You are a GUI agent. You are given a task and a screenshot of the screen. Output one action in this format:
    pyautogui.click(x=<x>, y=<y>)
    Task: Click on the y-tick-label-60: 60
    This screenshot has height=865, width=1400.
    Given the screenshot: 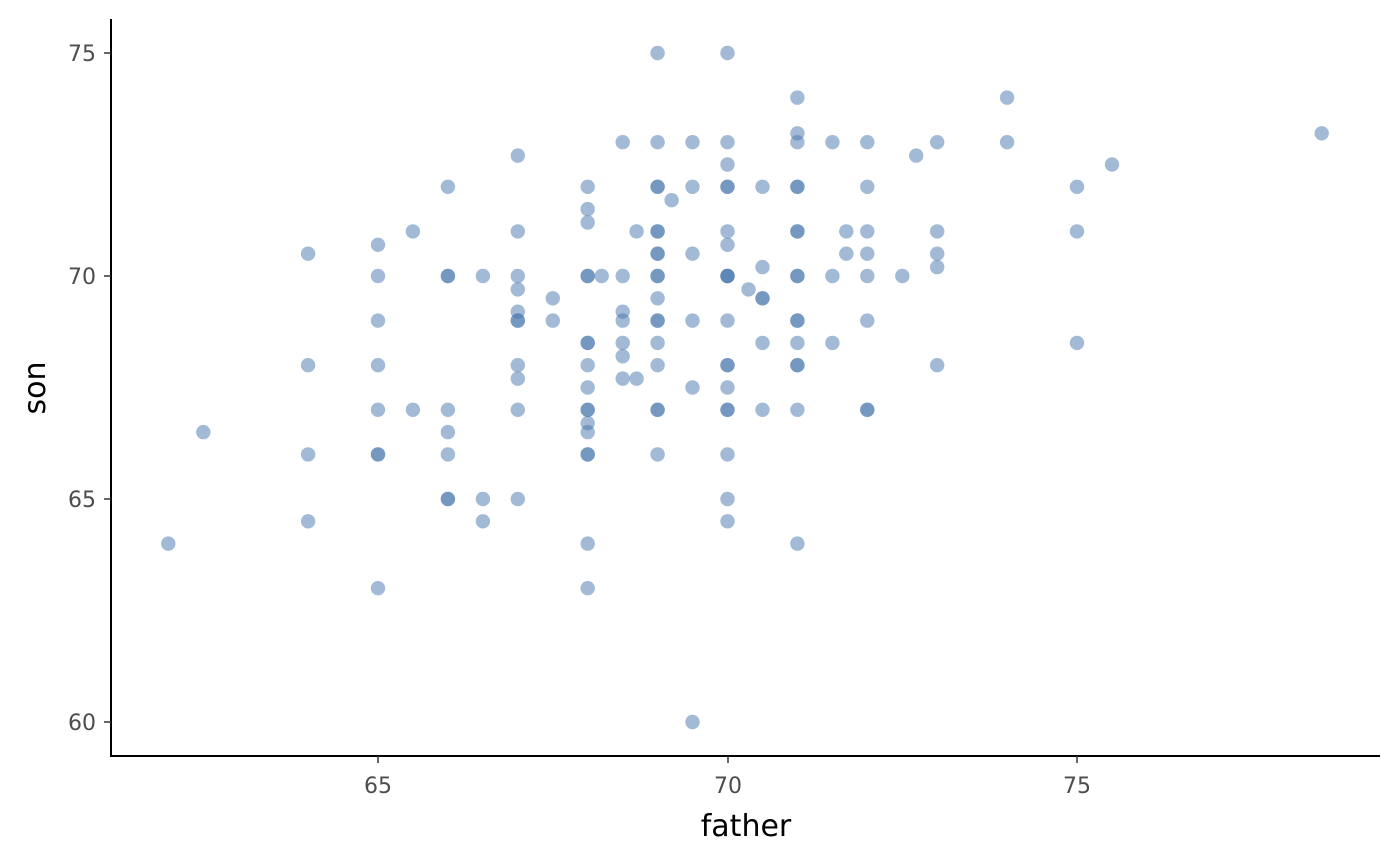 What is the action you would take?
    pyautogui.click(x=82, y=723)
    